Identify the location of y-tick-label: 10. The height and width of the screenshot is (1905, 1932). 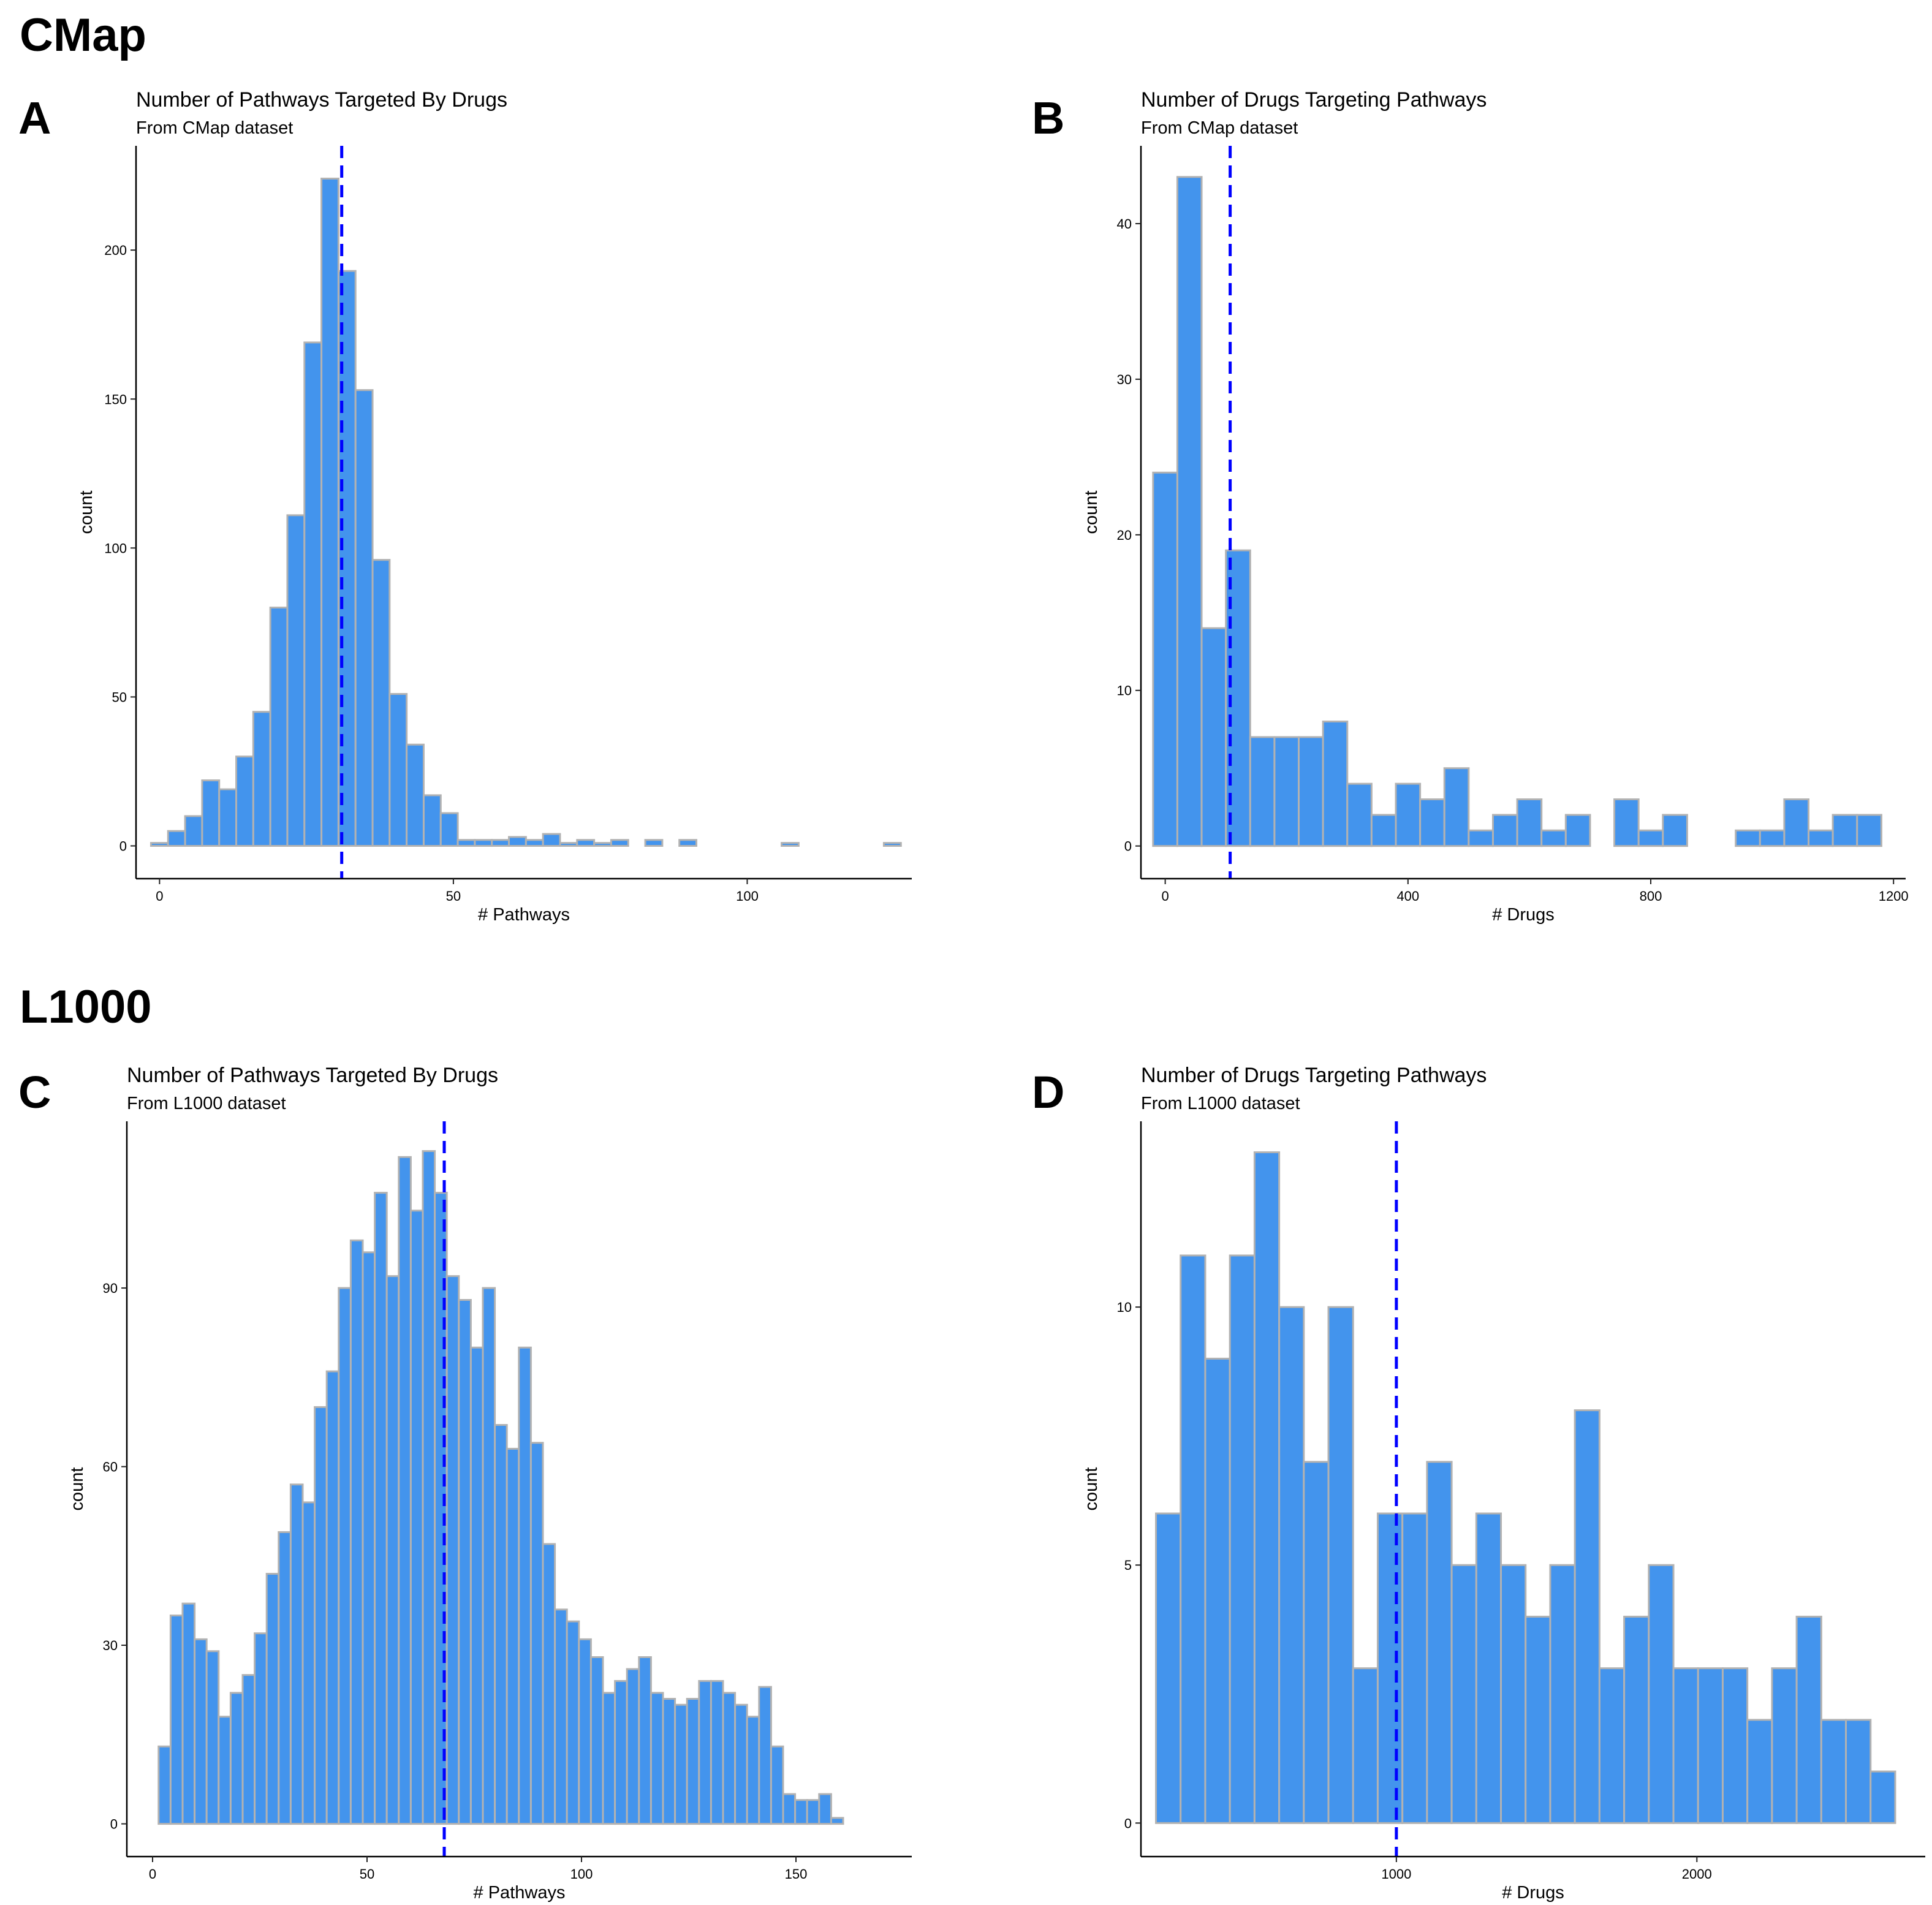
(1124, 1307).